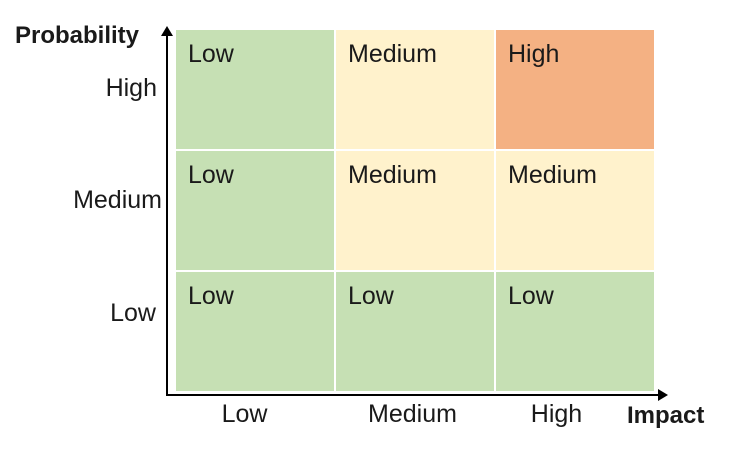 This screenshot has width=745, height=460. I want to click on col-label-low: Low, so click(244, 414).